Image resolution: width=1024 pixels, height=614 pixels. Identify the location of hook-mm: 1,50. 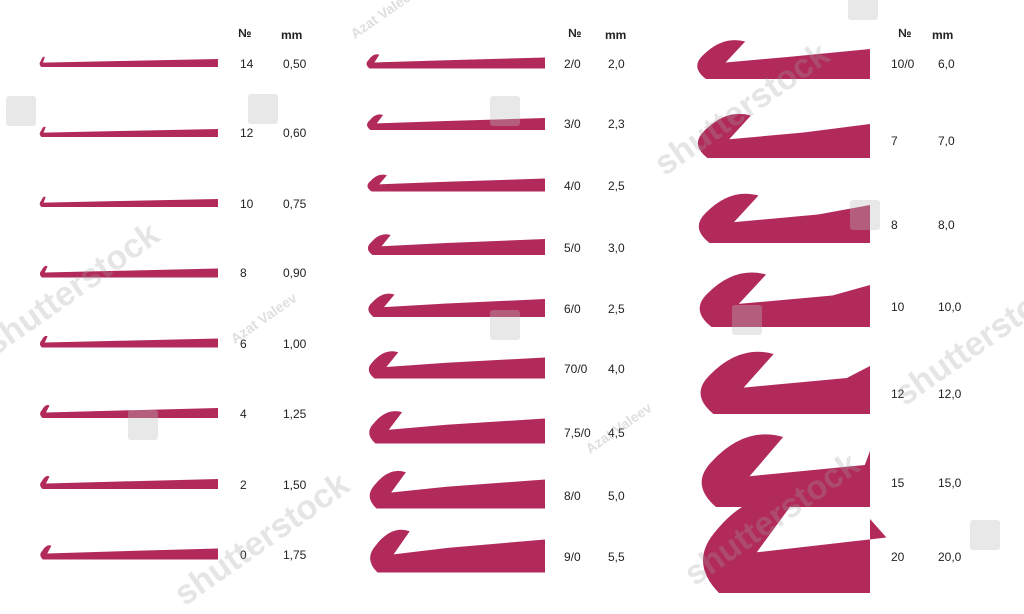
(295, 485).